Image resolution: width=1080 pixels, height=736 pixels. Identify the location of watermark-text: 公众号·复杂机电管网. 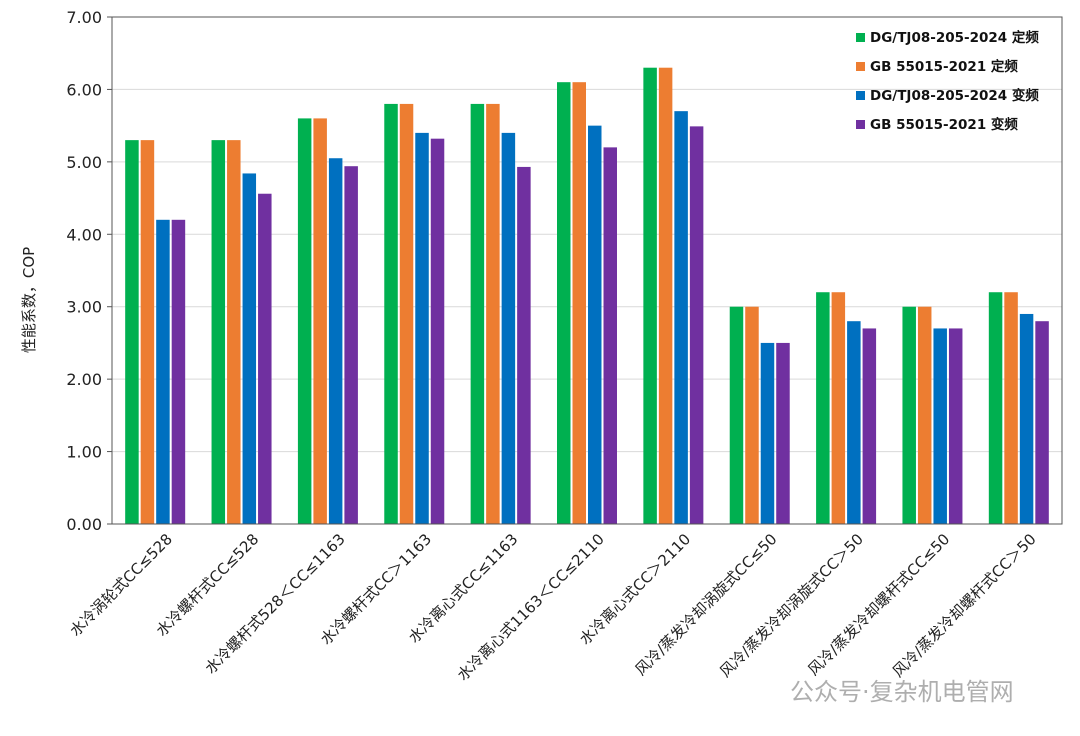
(902, 692).